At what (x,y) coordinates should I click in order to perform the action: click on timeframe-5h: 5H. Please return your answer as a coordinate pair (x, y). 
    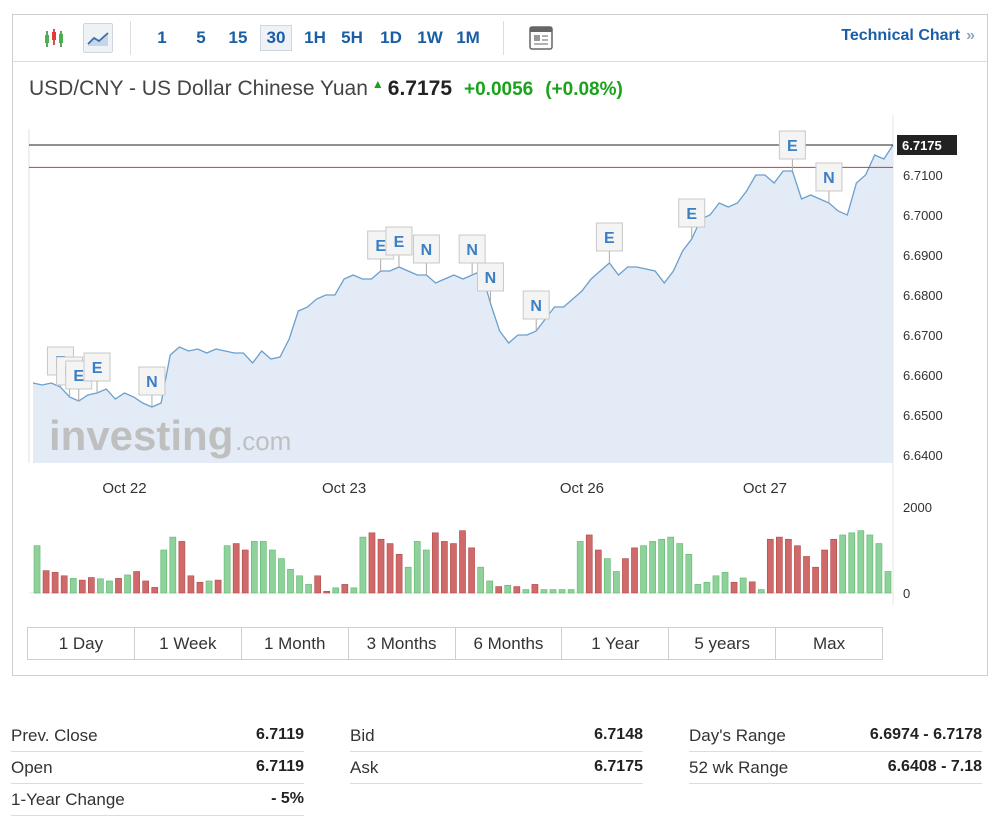
    Looking at the image, I should click on (352, 37).